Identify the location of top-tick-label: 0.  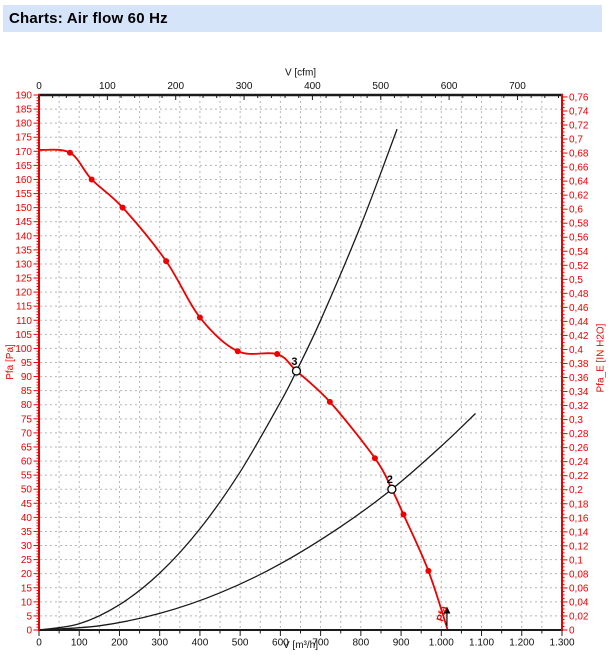
(39, 86).